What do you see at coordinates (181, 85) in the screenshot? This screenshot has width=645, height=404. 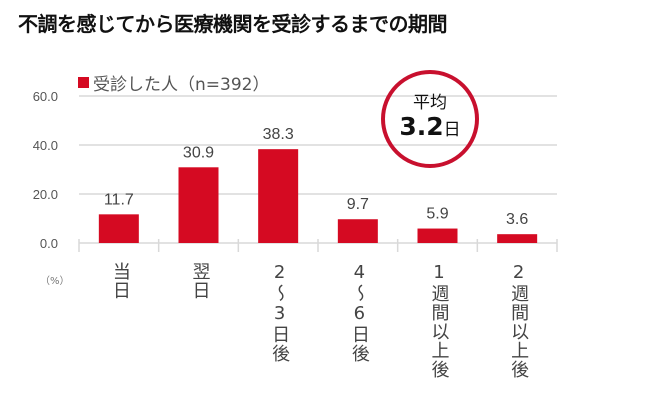 I see `legend-label: 受診した人（n=392）` at bounding box center [181, 85].